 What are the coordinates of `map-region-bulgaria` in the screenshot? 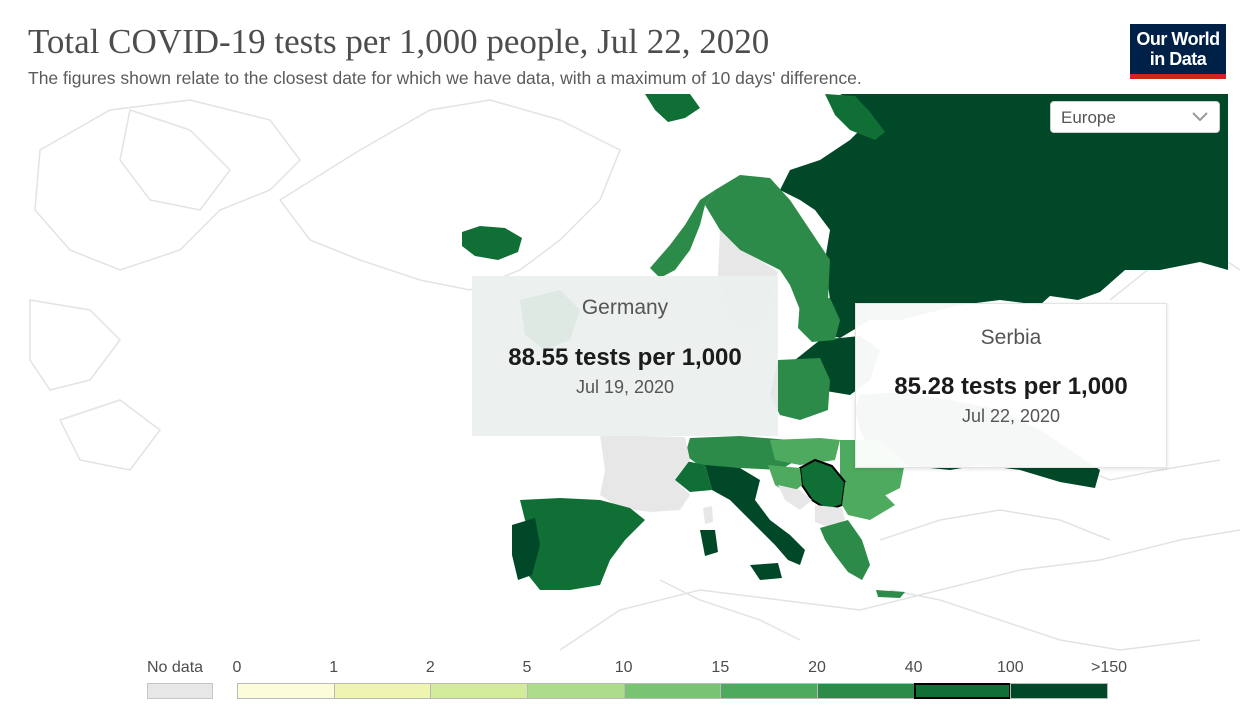 It's located at (868, 501).